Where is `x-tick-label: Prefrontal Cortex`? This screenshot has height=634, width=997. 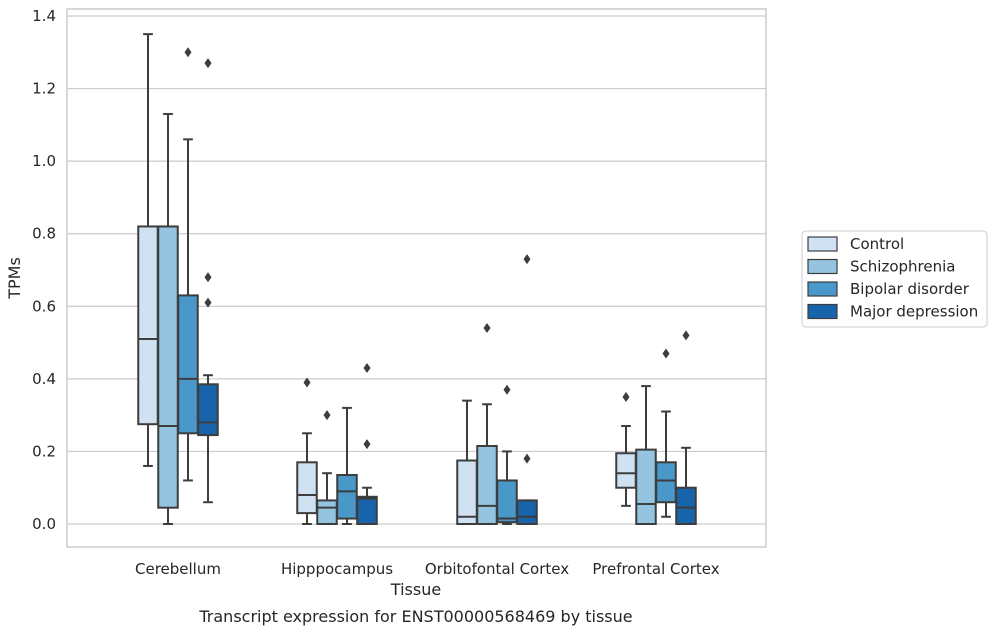 x-tick-label: Prefrontal Cortex is located at coordinates (655, 569).